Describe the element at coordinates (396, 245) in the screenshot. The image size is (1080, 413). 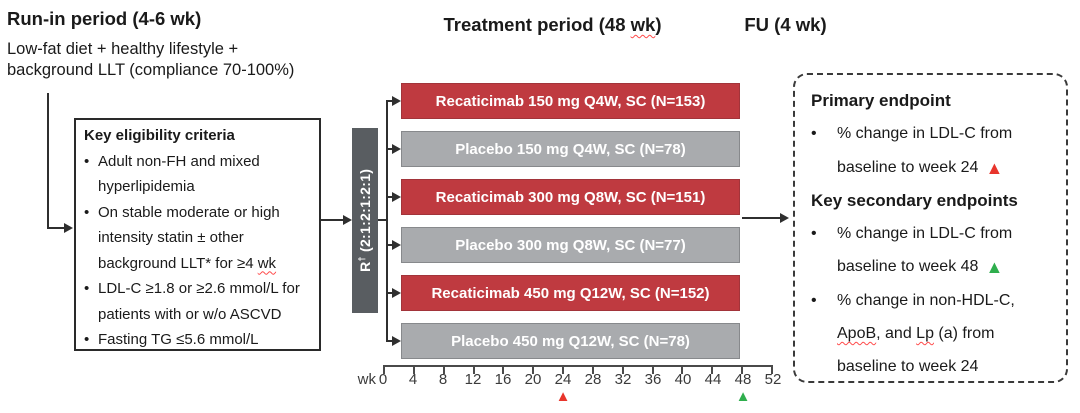
I see `branch-arrowhead-arm4-icon` at that location.